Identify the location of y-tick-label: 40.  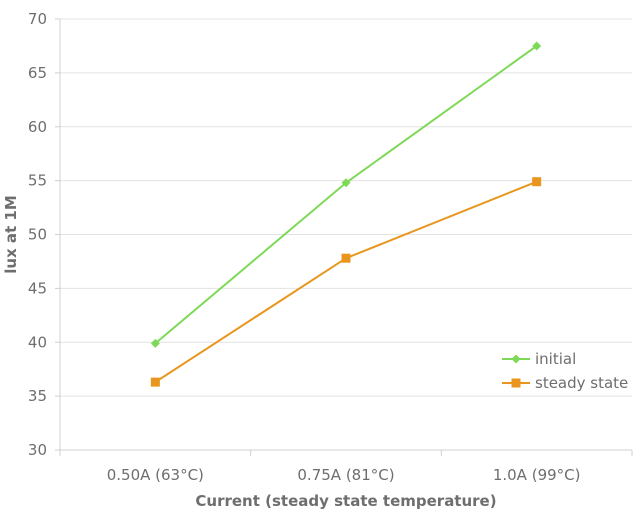
(37, 342).